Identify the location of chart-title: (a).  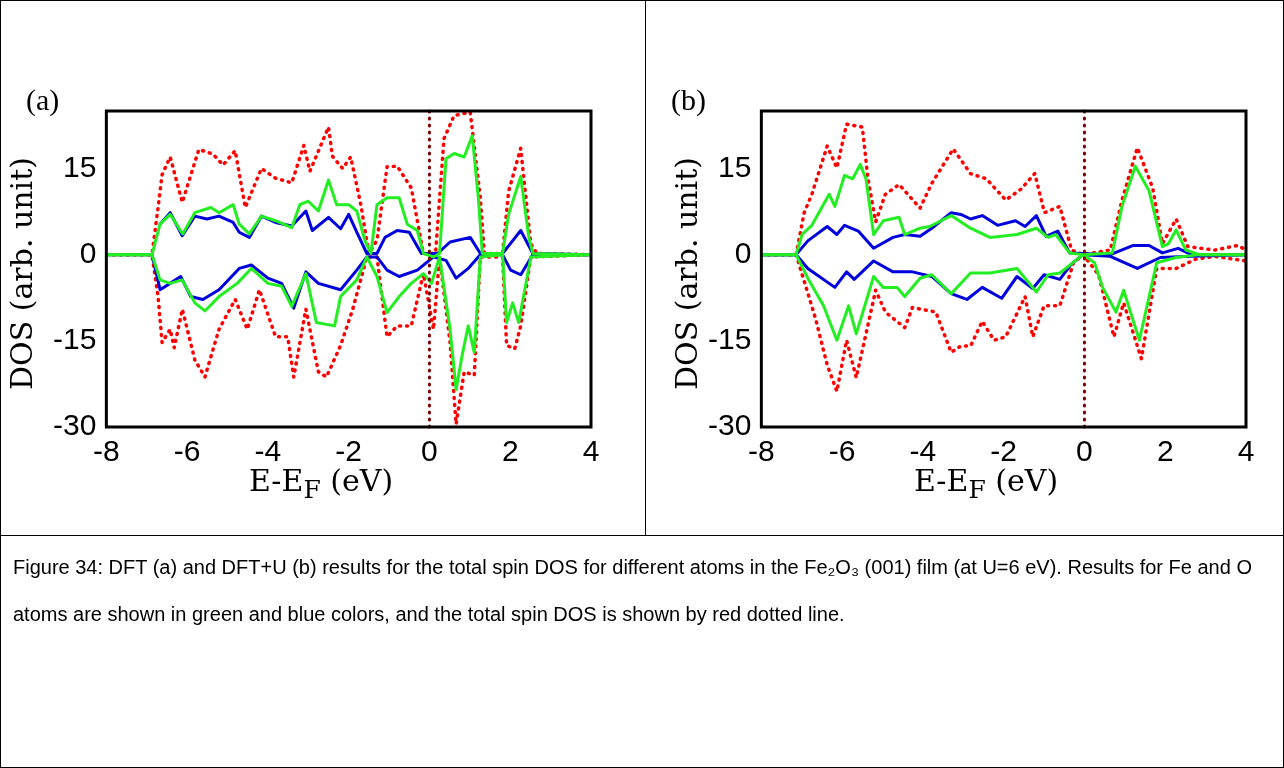
(43, 100).